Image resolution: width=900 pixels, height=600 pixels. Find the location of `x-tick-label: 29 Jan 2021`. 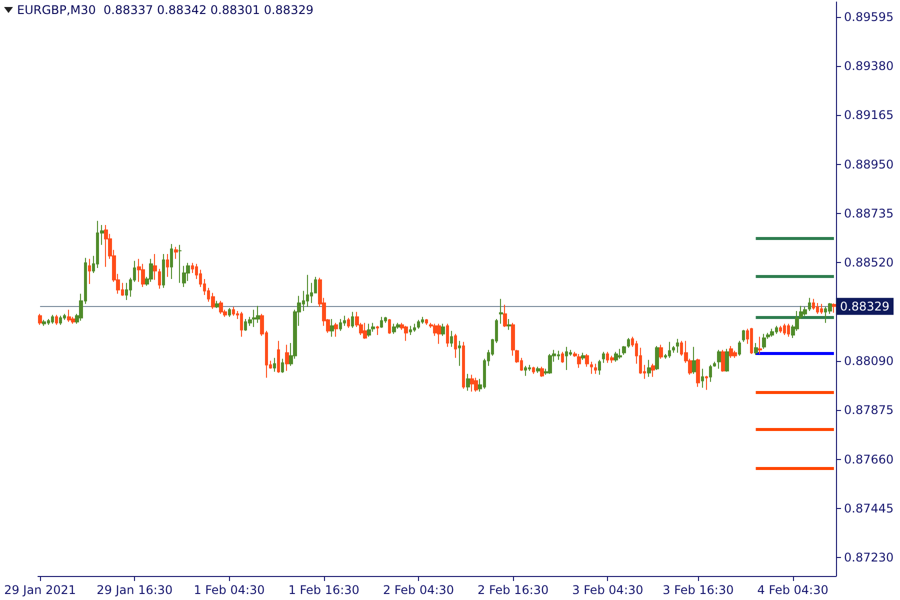

x-tick-label: 29 Jan 2021 is located at coordinates (40, 590).